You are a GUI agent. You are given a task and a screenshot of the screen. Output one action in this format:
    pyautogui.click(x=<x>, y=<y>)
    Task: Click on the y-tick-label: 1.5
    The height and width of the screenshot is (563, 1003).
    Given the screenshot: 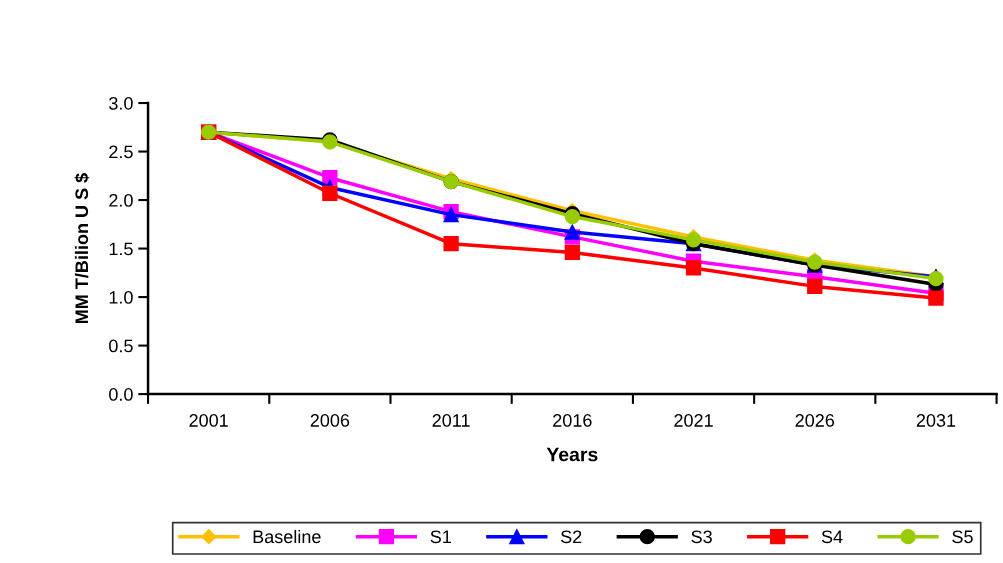 What is the action you would take?
    pyautogui.click(x=121, y=249)
    